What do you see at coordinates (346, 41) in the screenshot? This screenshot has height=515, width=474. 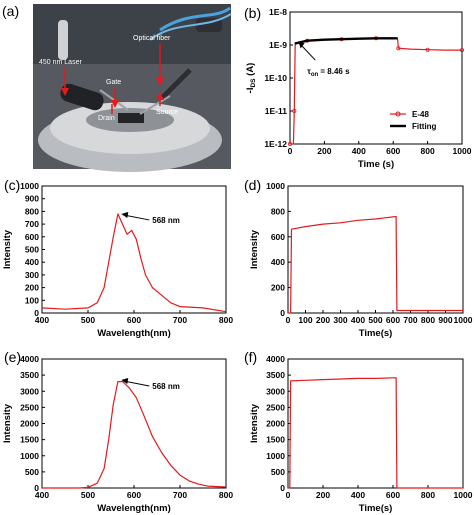 I see `series-line-fitting` at bounding box center [346, 41].